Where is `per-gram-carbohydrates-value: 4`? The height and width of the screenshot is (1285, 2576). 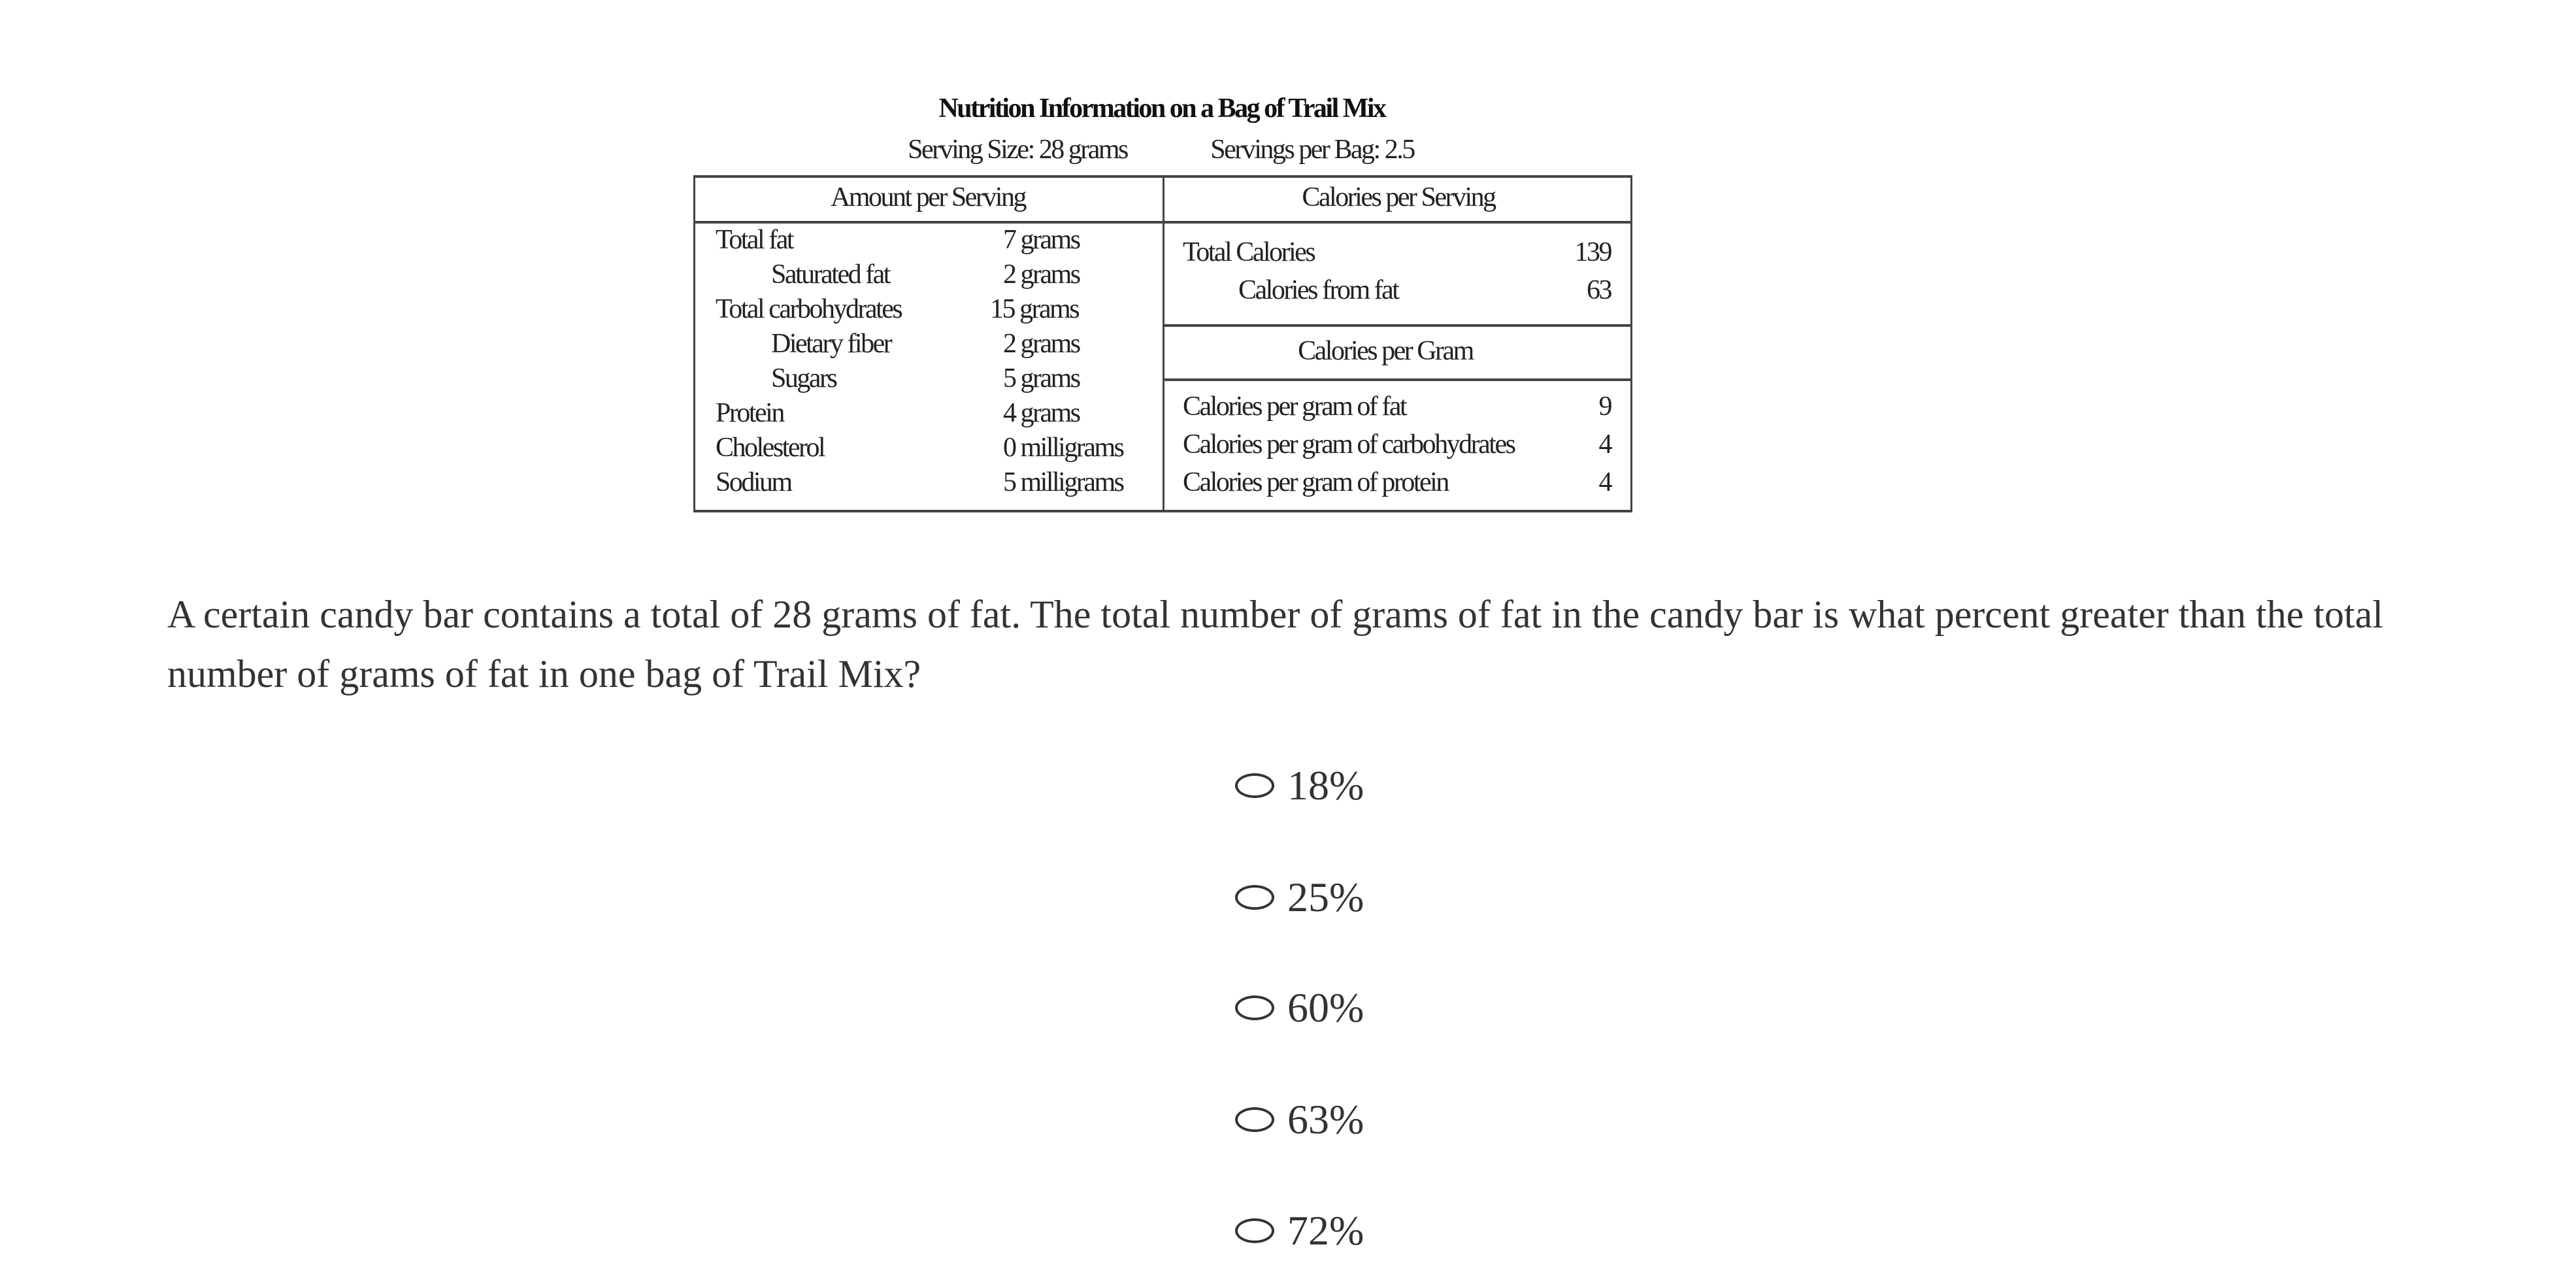
per-gram-carbohydrates-value: 4 is located at coordinates (1605, 444).